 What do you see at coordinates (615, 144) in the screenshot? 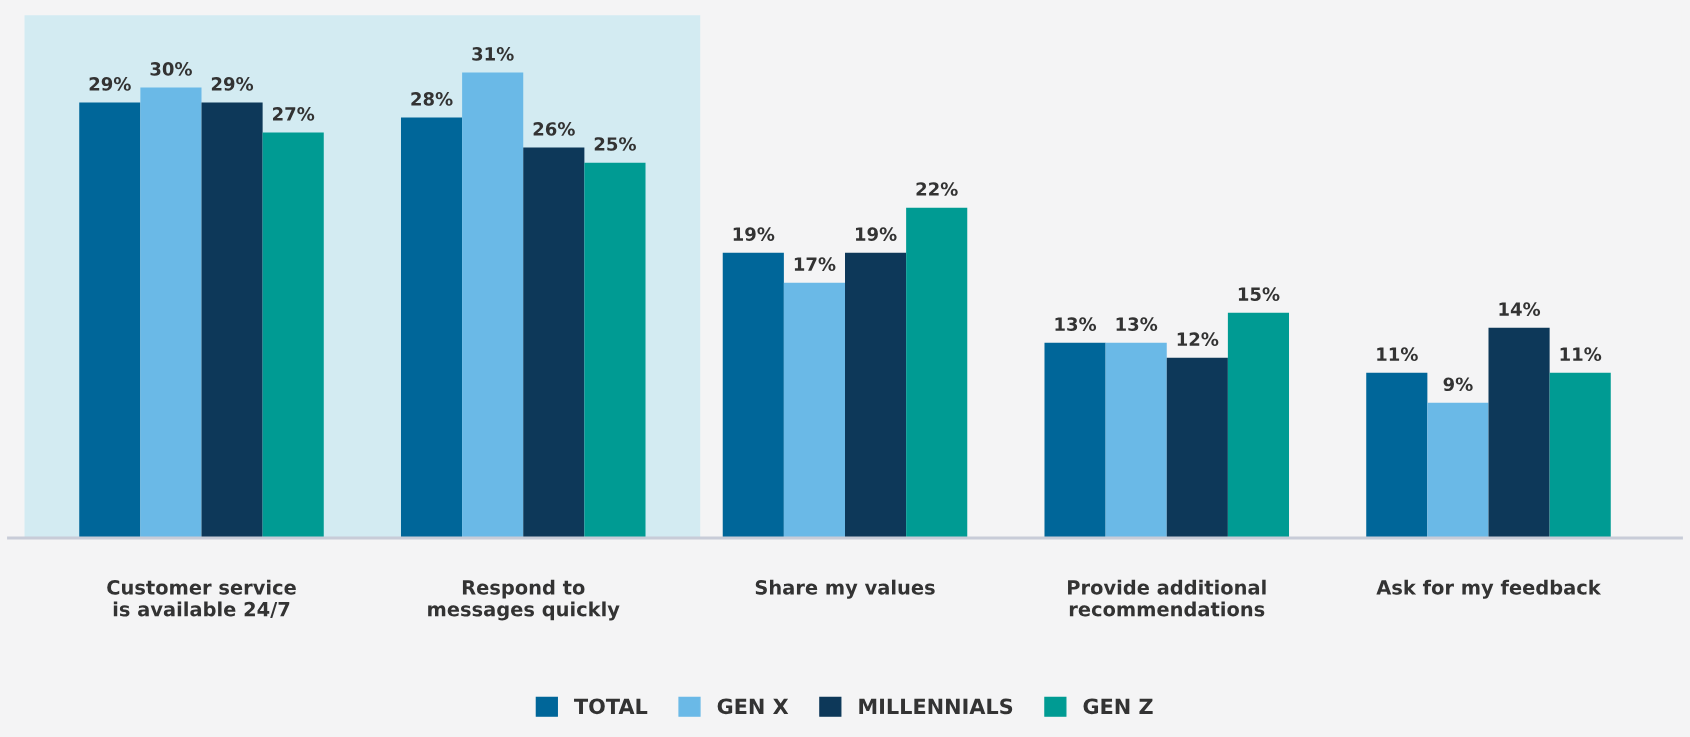
I see `data-label: 25%` at bounding box center [615, 144].